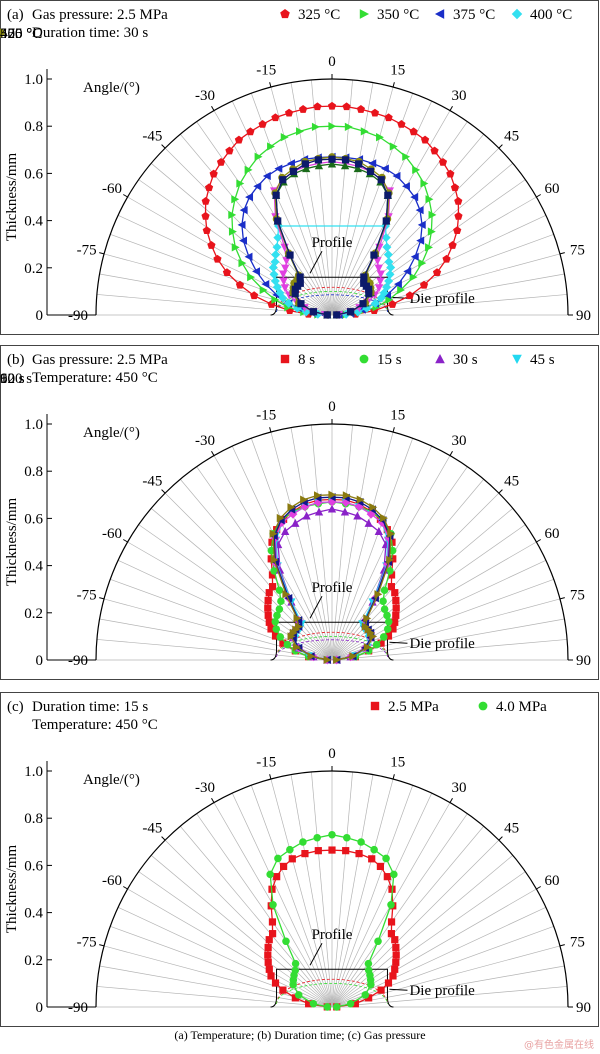 This screenshot has width=600, height=1054. Describe the element at coordinates (112, 534) in the screenshot. I see `angle-tick-label: -60` at that location.